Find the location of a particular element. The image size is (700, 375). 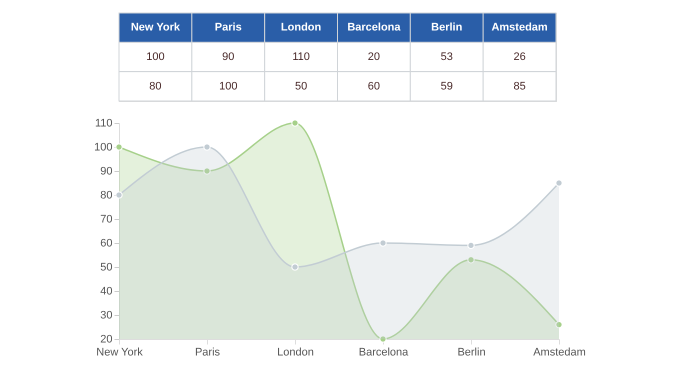

x-tick-label: New York is located at coordinates (120, 352).